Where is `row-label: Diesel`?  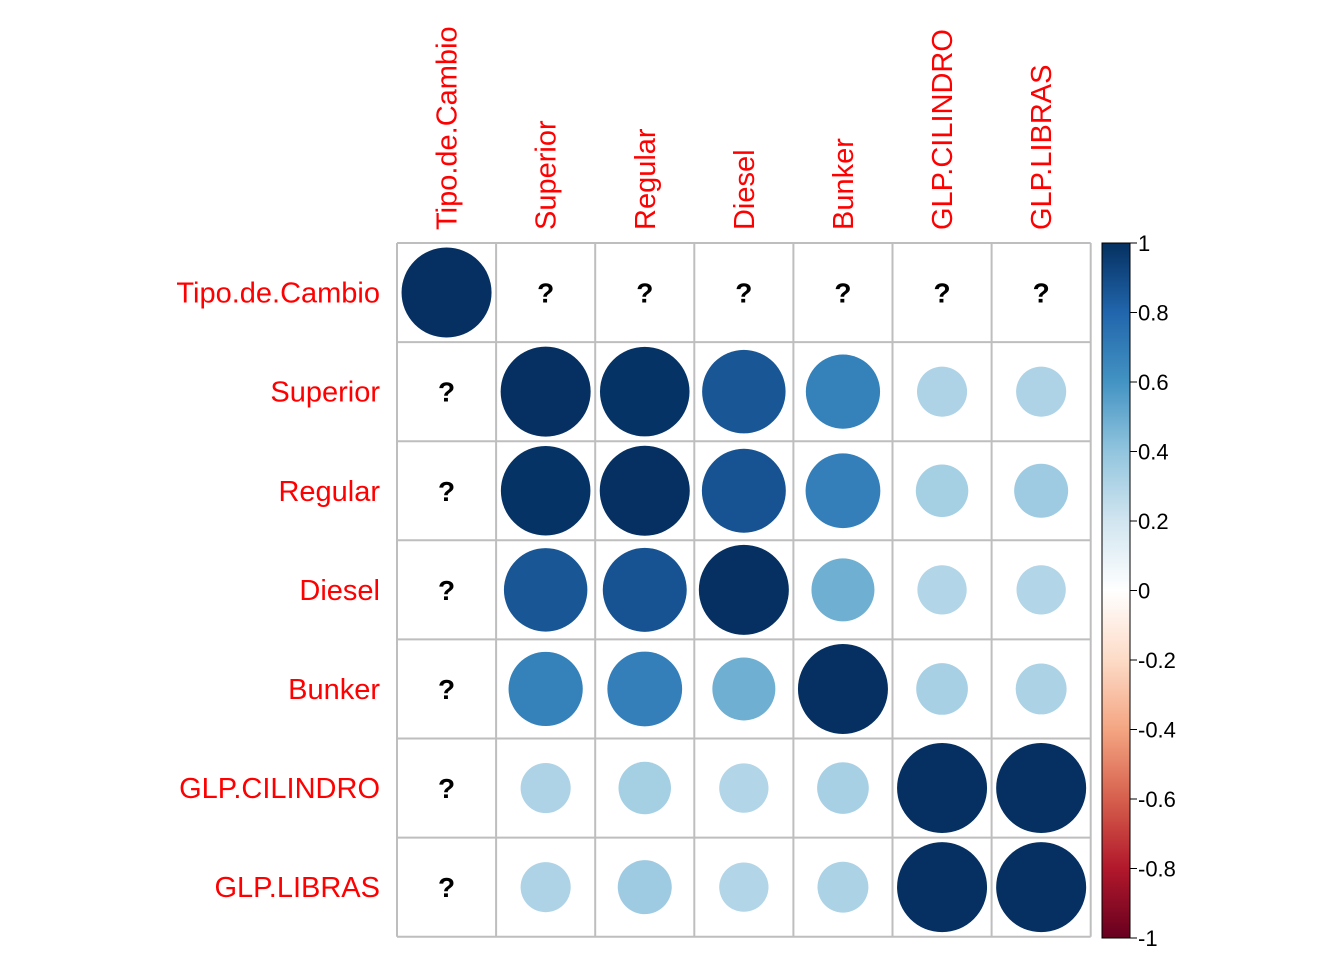 row-label: Diesel is located at coordinates (339, 591).